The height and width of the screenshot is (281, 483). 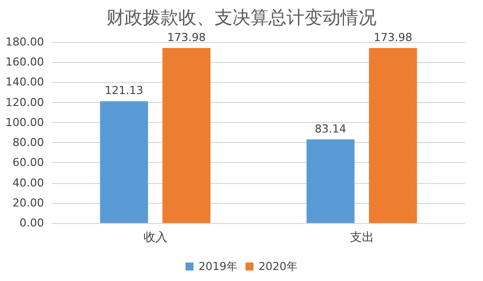 I want to click on y-tick-label: 100.00, so click(x=25, y=122).